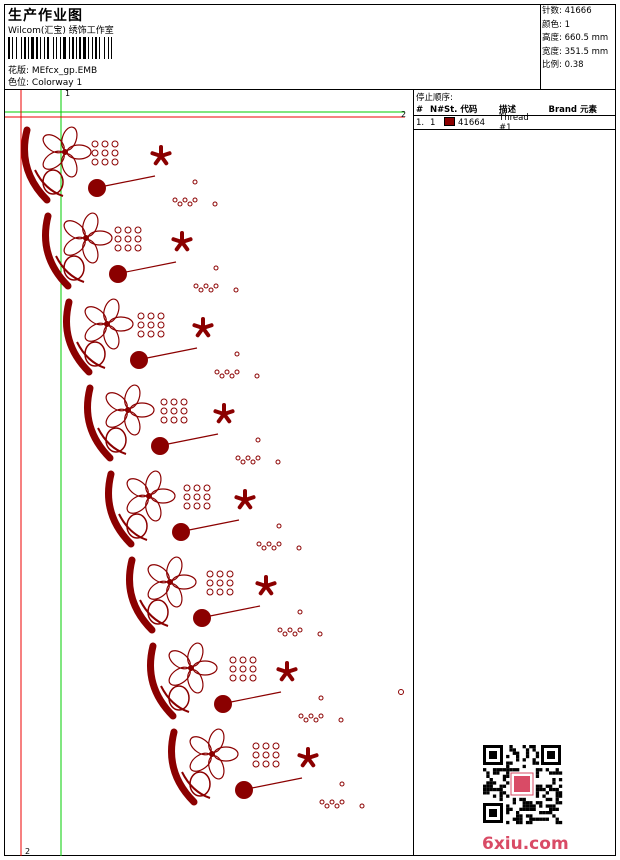 This screenshot has height=860, width=620. What do you see at coordinates (572, 110) in the screenshot?
I see `col-brand: Brand 元素` at bounding box center [572, 110].